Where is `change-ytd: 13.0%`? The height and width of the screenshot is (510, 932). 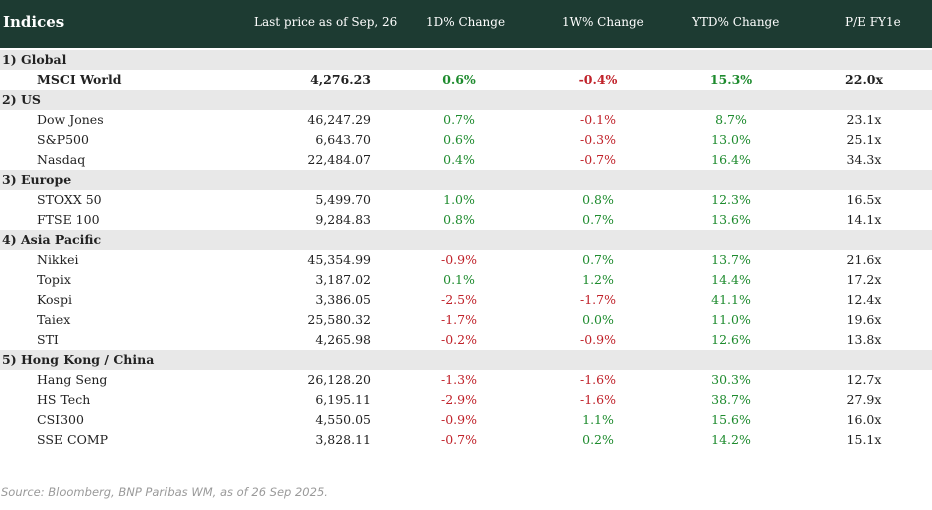 change-ytd: 13.0% is located at coordinates (731, 139).